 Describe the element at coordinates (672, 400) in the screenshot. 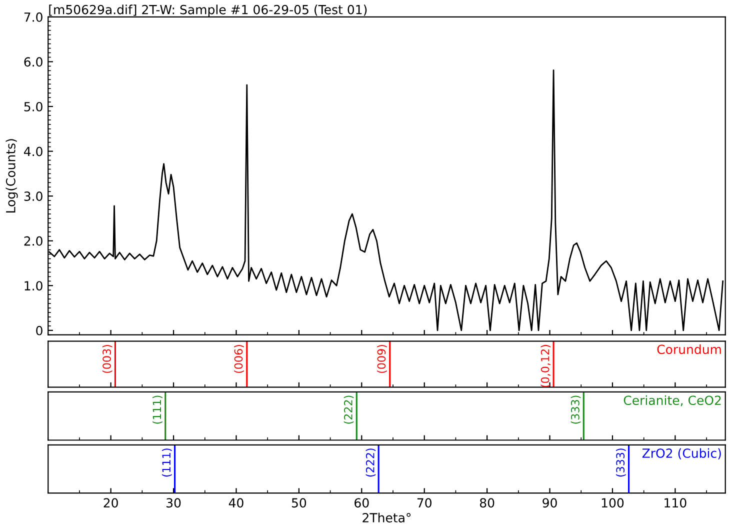

I see `text: Cerianite, CeO2` at that location.